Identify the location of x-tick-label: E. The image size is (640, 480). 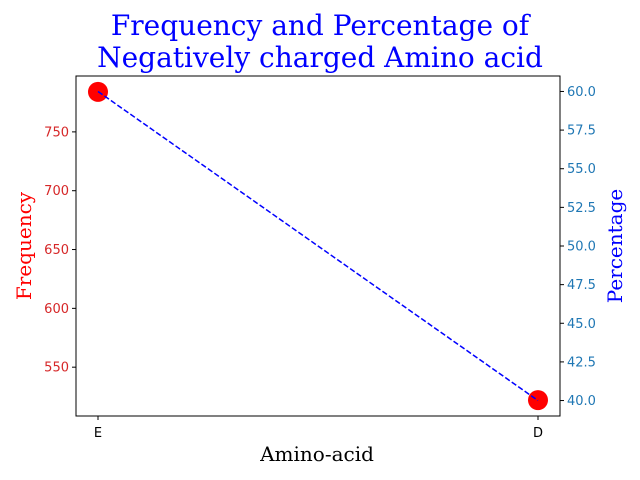
(98, 433).